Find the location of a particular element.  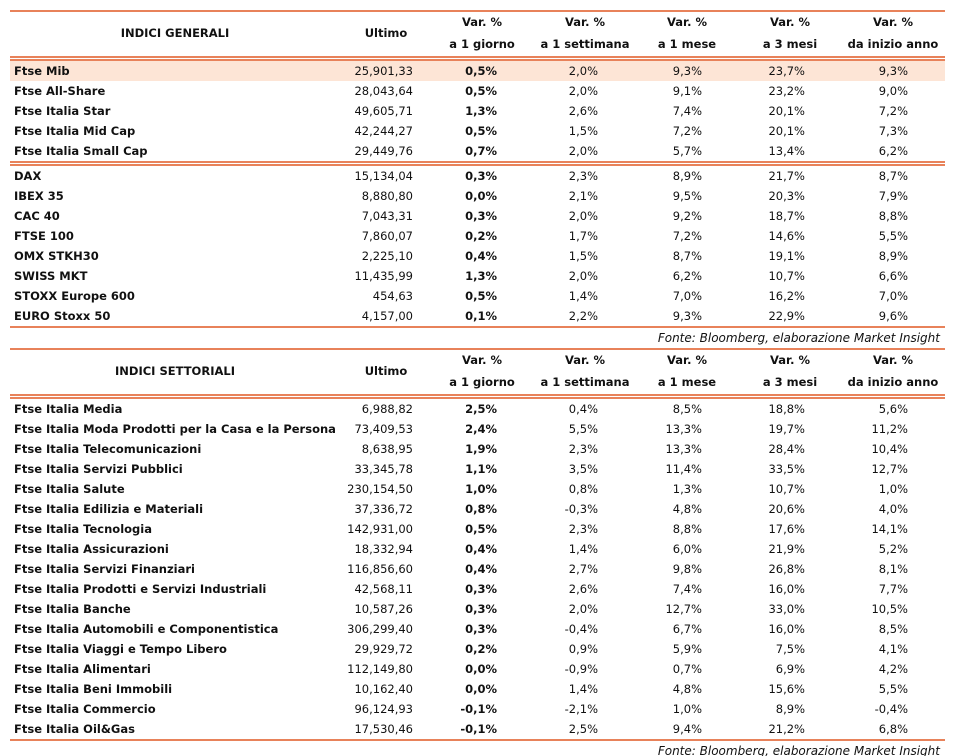

cell: -2,1% is located at coordinates (581, 709).